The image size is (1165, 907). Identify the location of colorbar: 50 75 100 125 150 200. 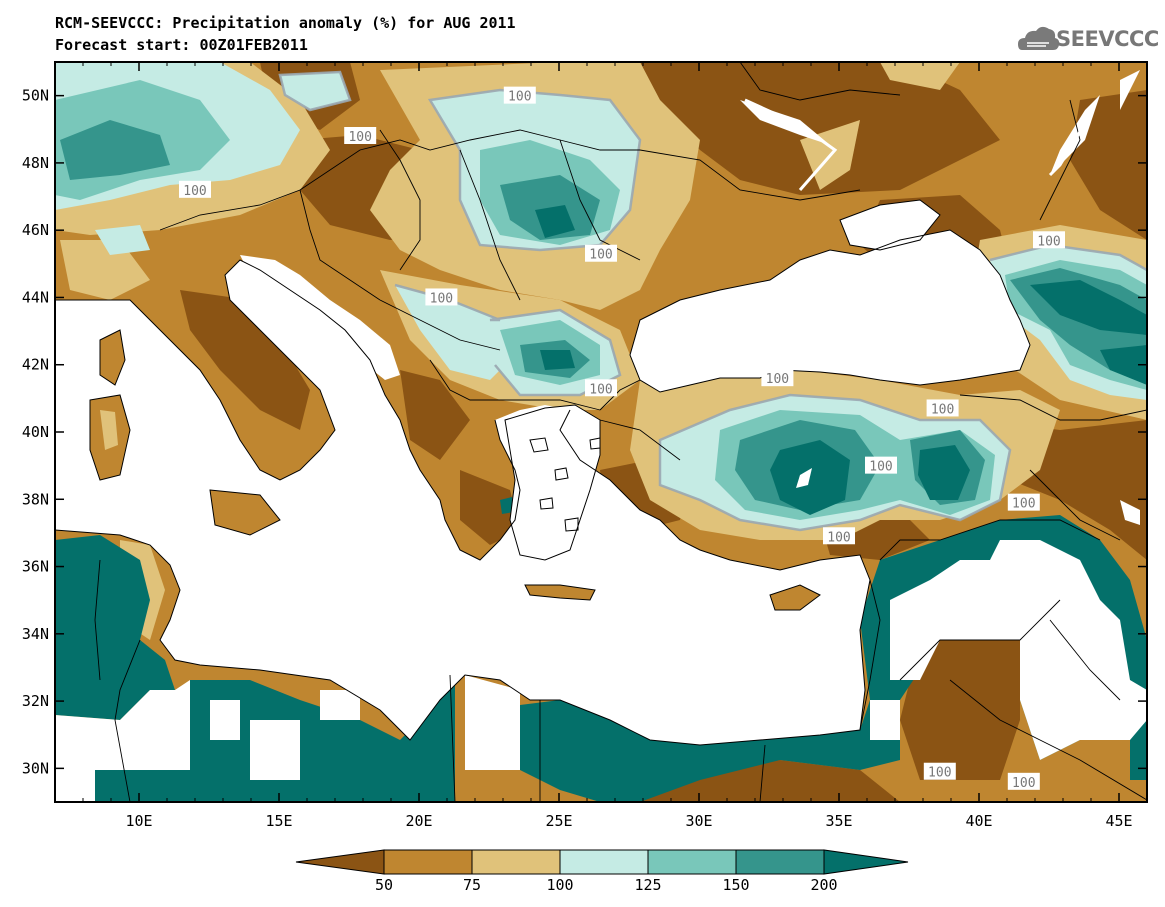
(602, 871).